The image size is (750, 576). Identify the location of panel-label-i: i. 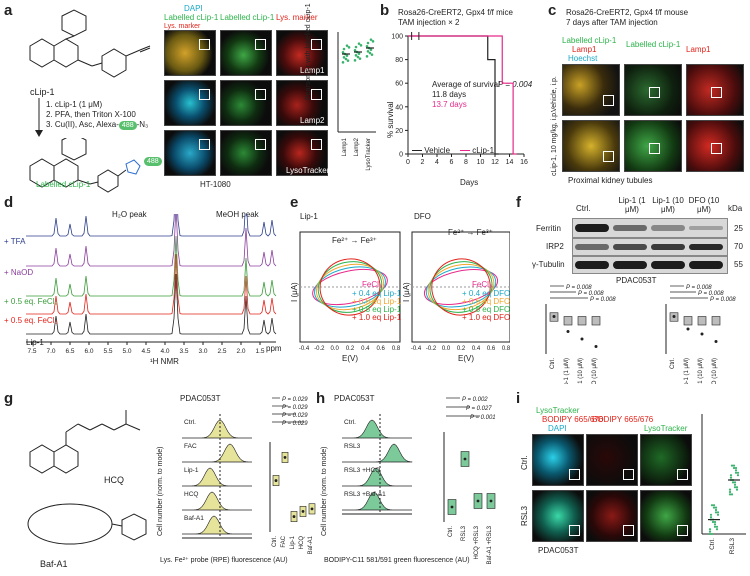
(518, 398).